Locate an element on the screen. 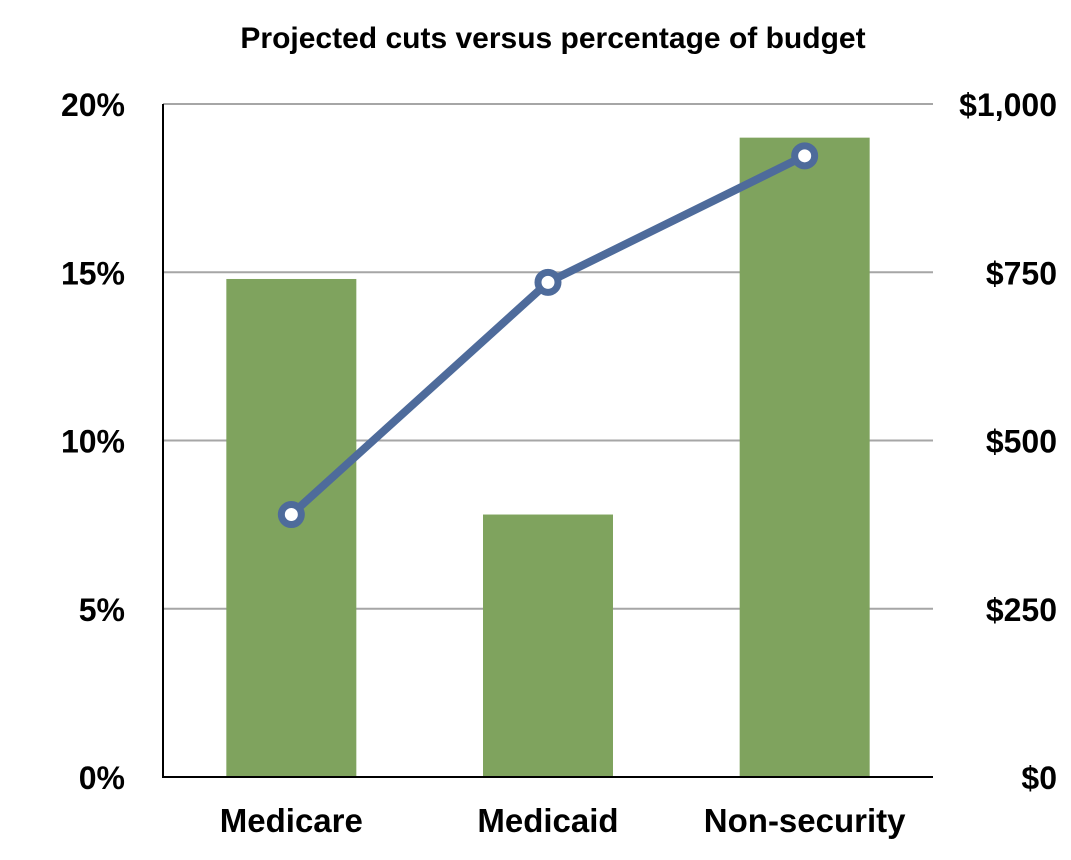 Image resolution: width=1071 pixels, height=860 pixels. left-axis-ticks: 0% 5% 10% 15% 20% is located at coordinates (93, 441).